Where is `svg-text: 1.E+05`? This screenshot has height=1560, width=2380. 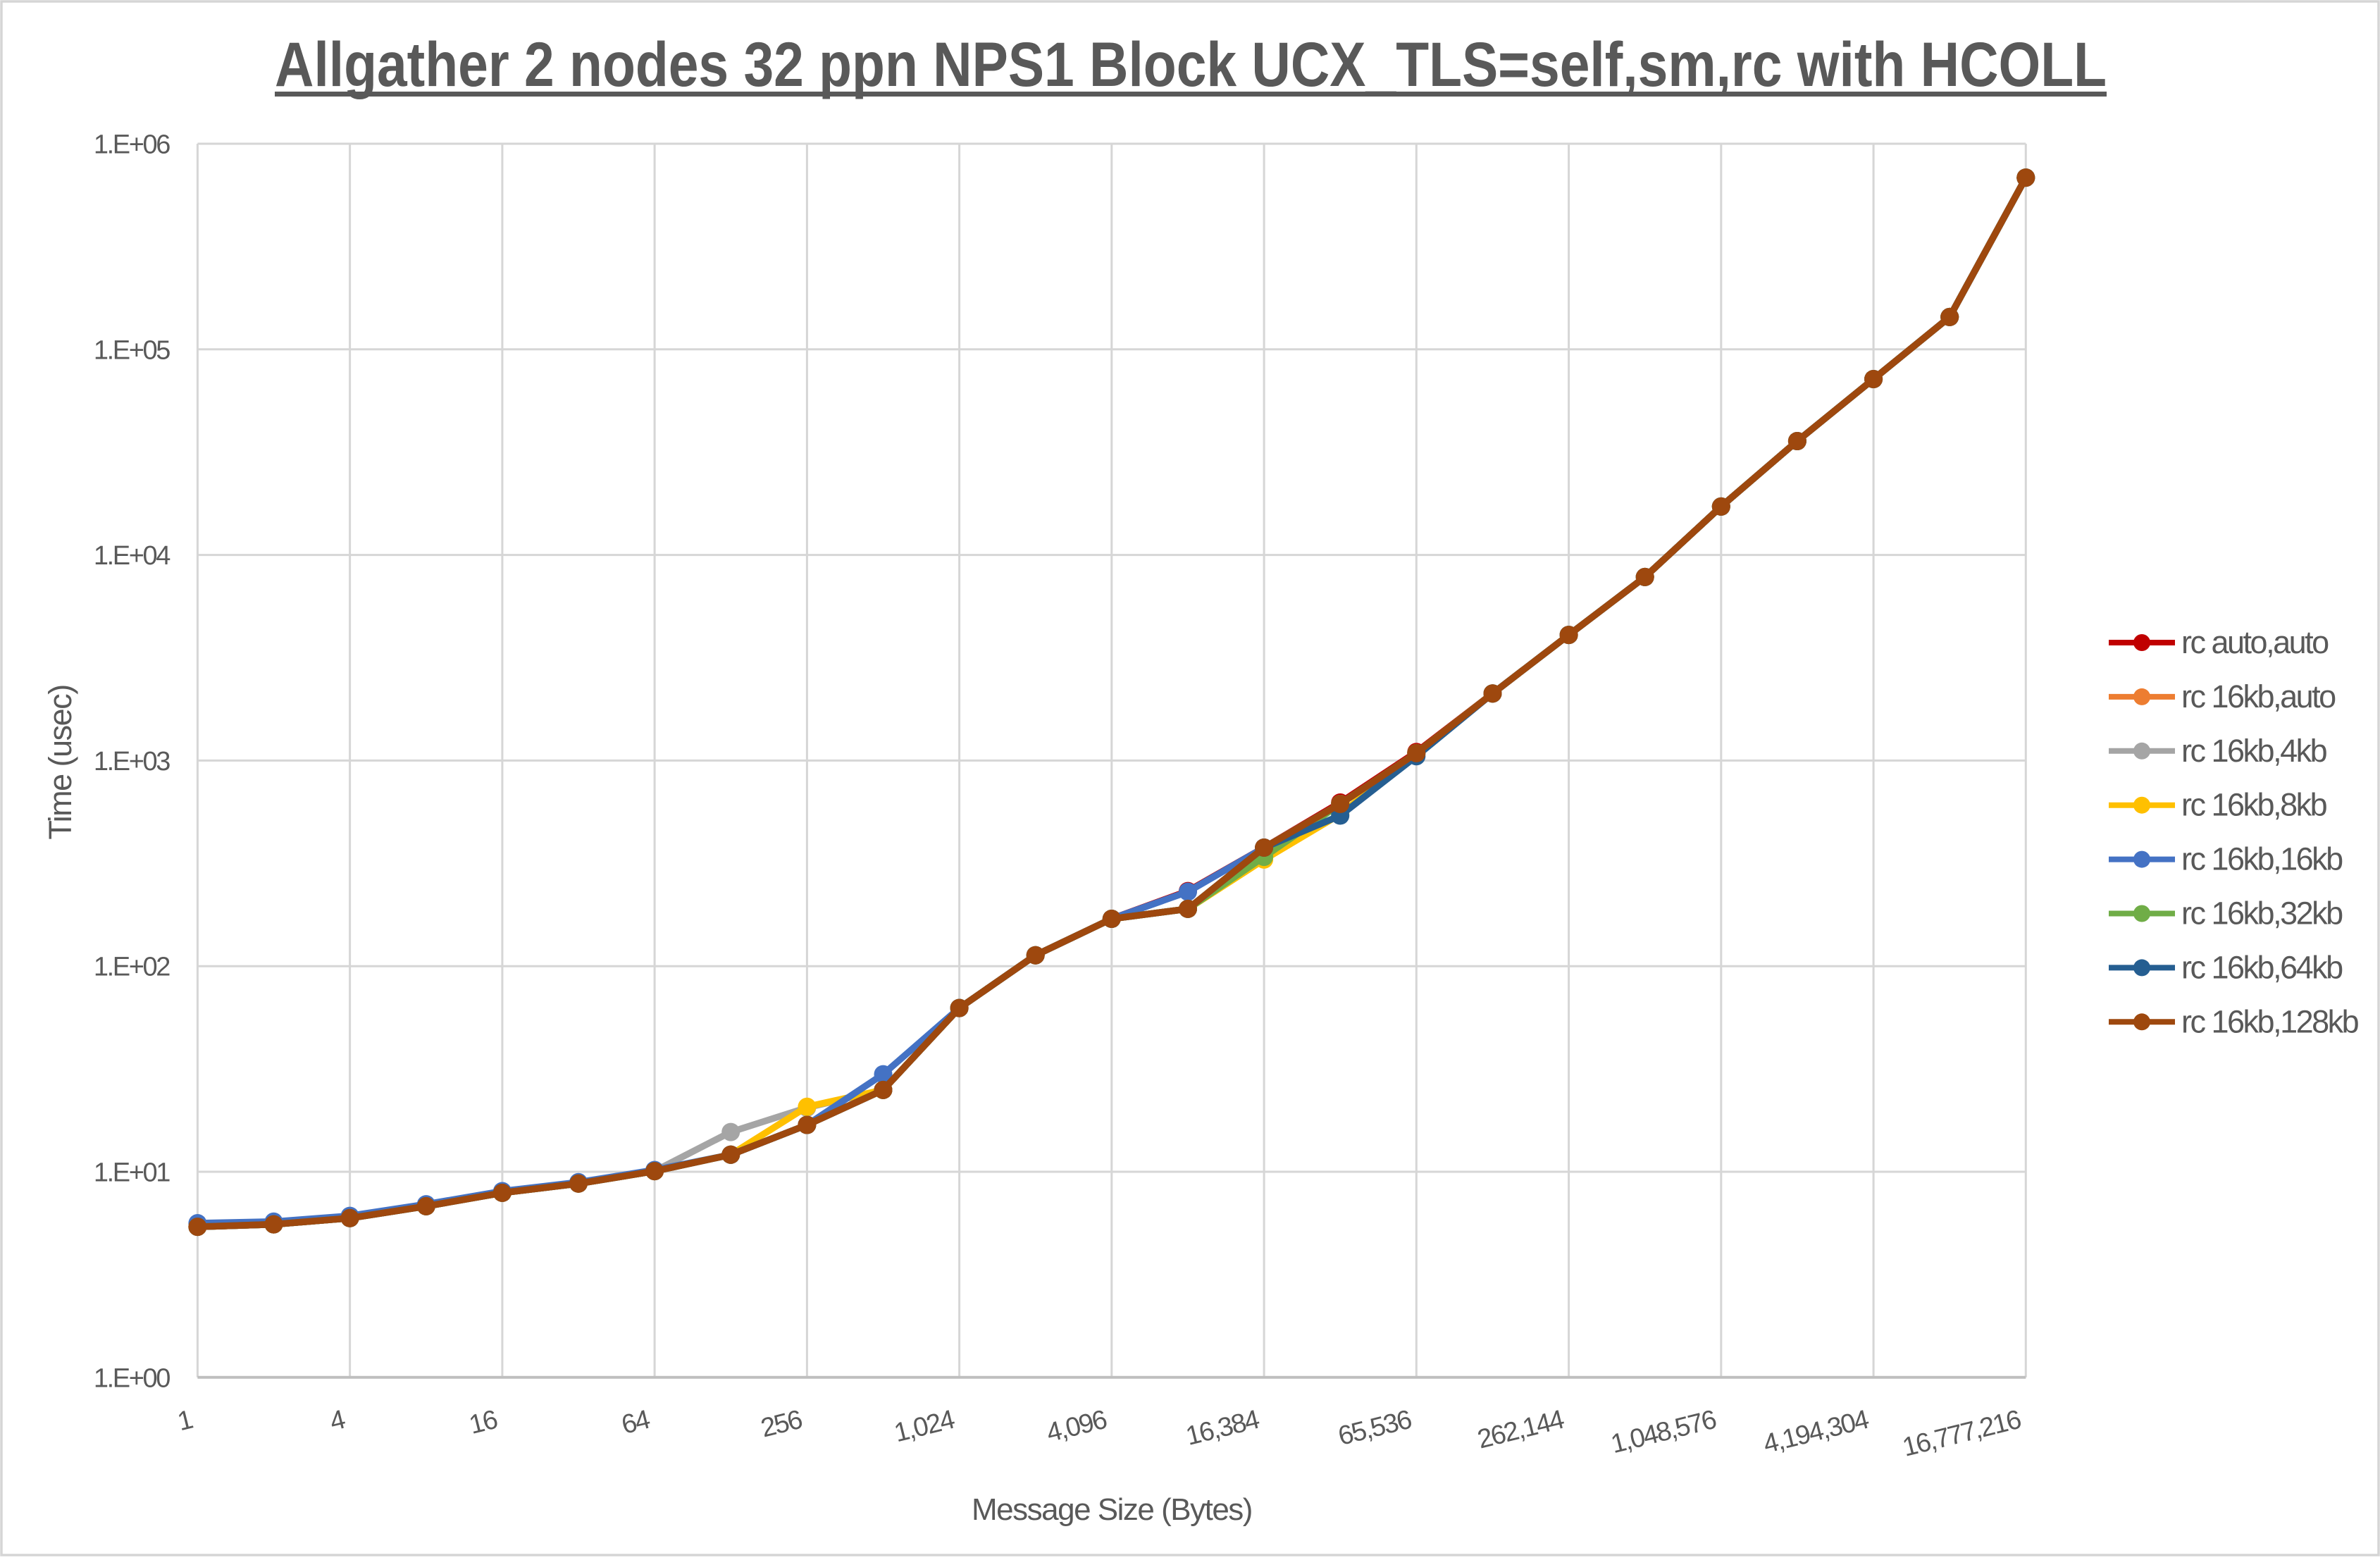
svg-text: 1.E+05 is located at coordinates (132, 350).